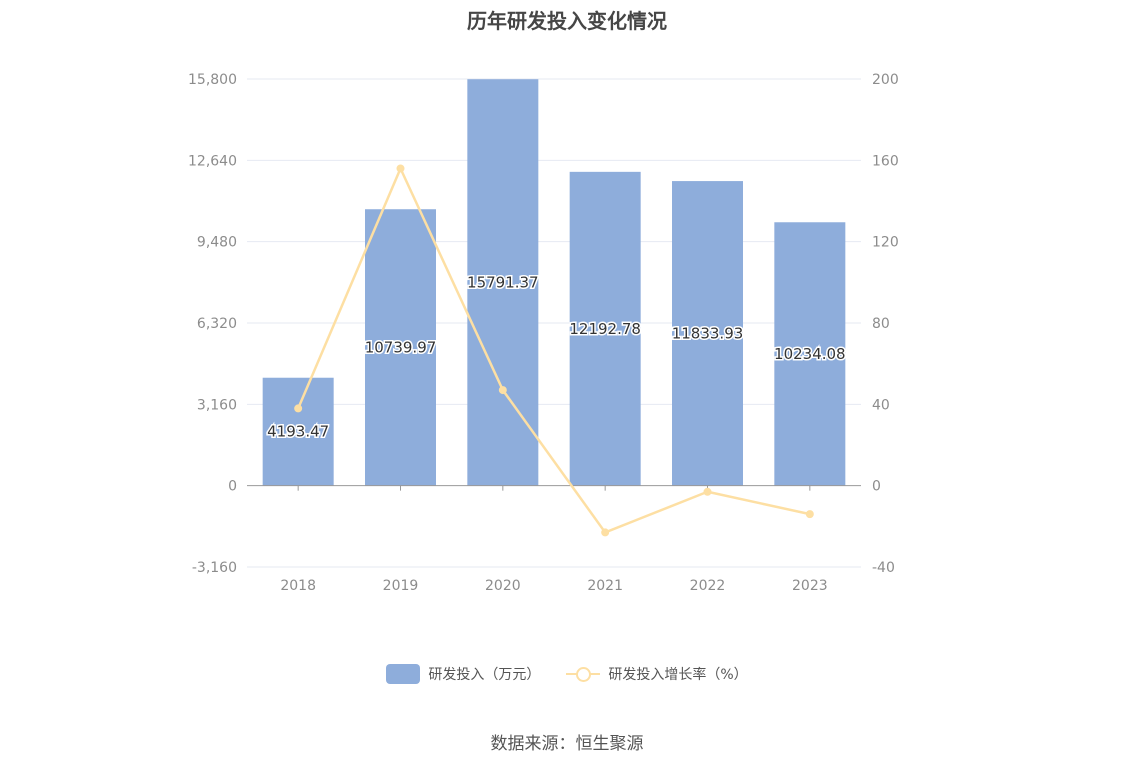  What do you see at coordinates (503, 586) in the screenshot?
I see `x-tick-label: 2020` at bounding box center [503, 586].